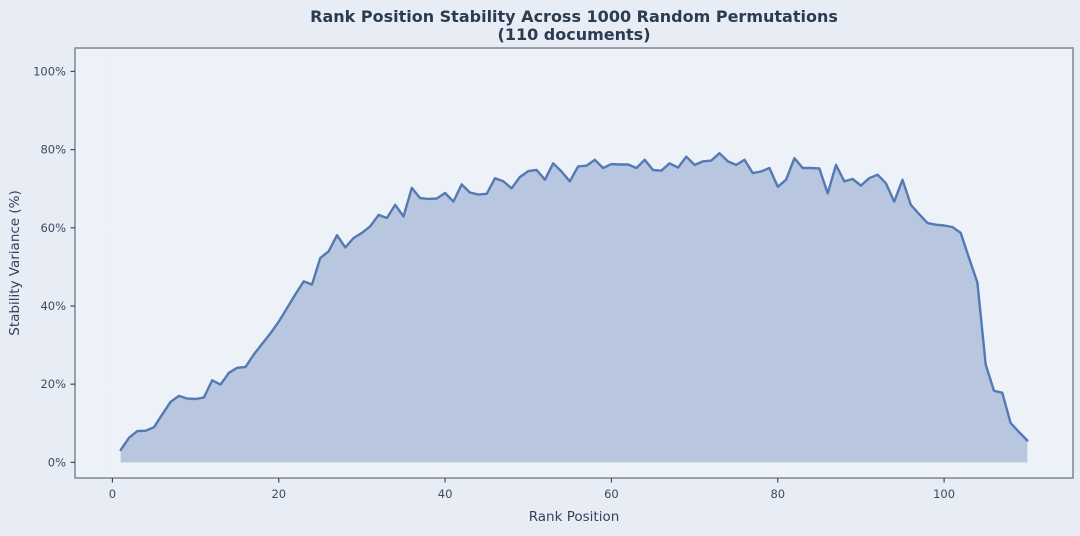  I want to click on x-axis-label: Rank Position, so click(574, 517).